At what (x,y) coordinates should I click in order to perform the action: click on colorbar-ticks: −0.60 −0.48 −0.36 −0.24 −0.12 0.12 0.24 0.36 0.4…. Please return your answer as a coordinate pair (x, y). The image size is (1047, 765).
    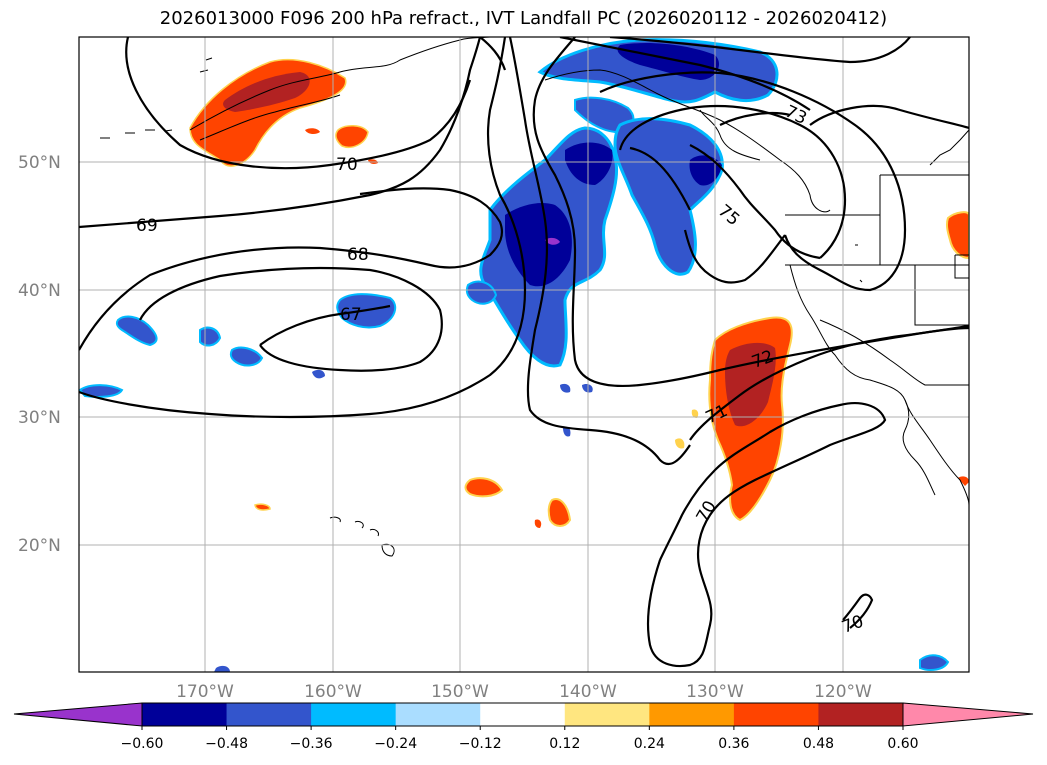
    Looking at the image, I should click on (520, 739).